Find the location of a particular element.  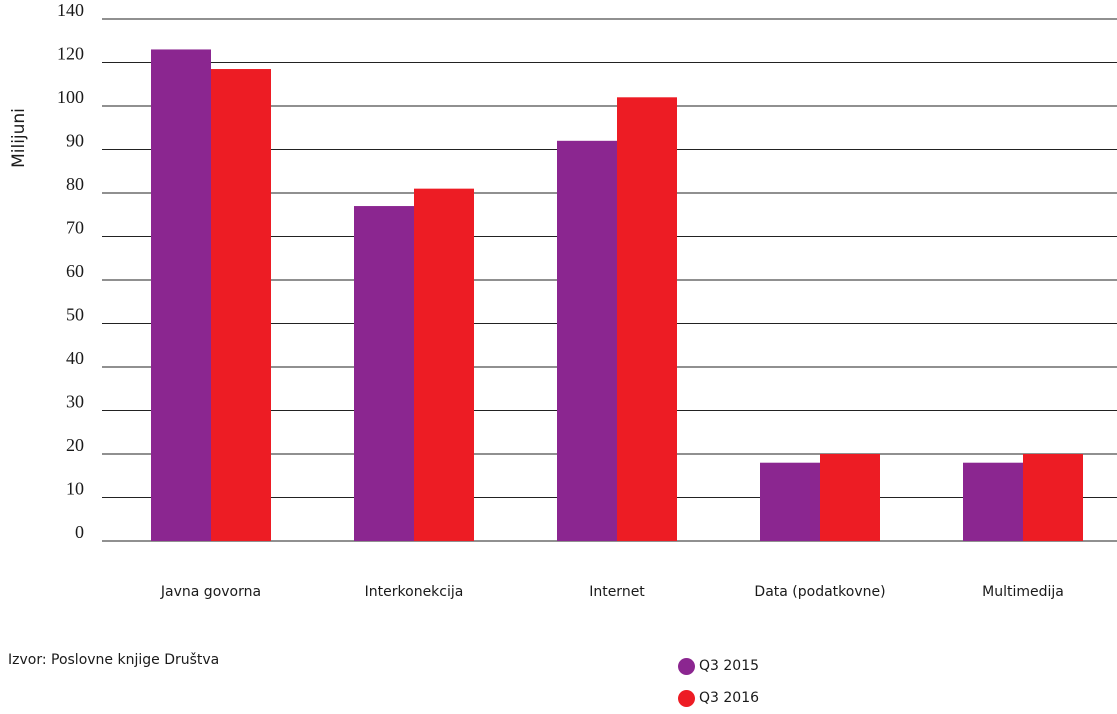

y-axis-ticks: 0 10 20 30 40 50 60 70 80 90 100 120 140 is located at coordinates (70, 271).